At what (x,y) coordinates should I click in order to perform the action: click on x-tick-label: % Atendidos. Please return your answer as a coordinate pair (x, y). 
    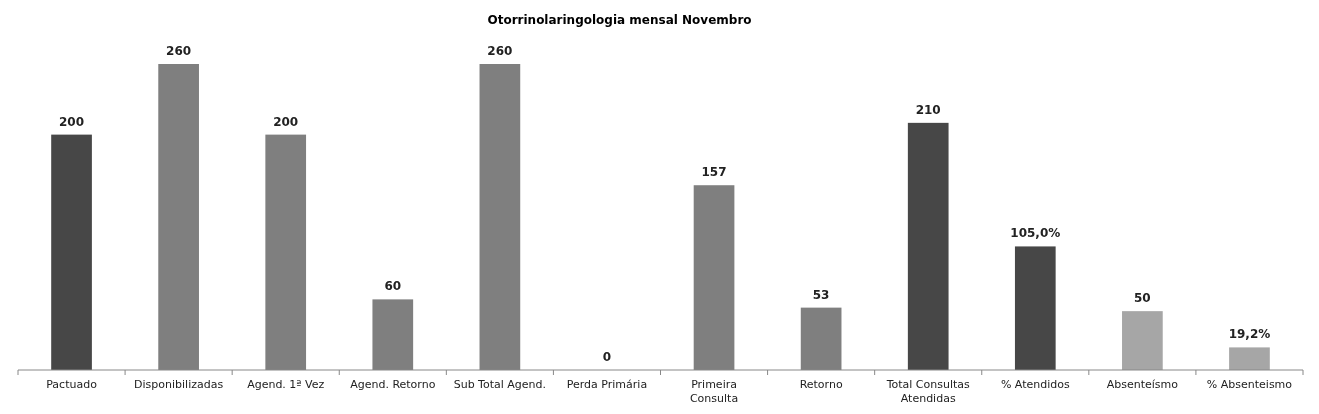
    Looking at the image, I should click on (1035, 384).